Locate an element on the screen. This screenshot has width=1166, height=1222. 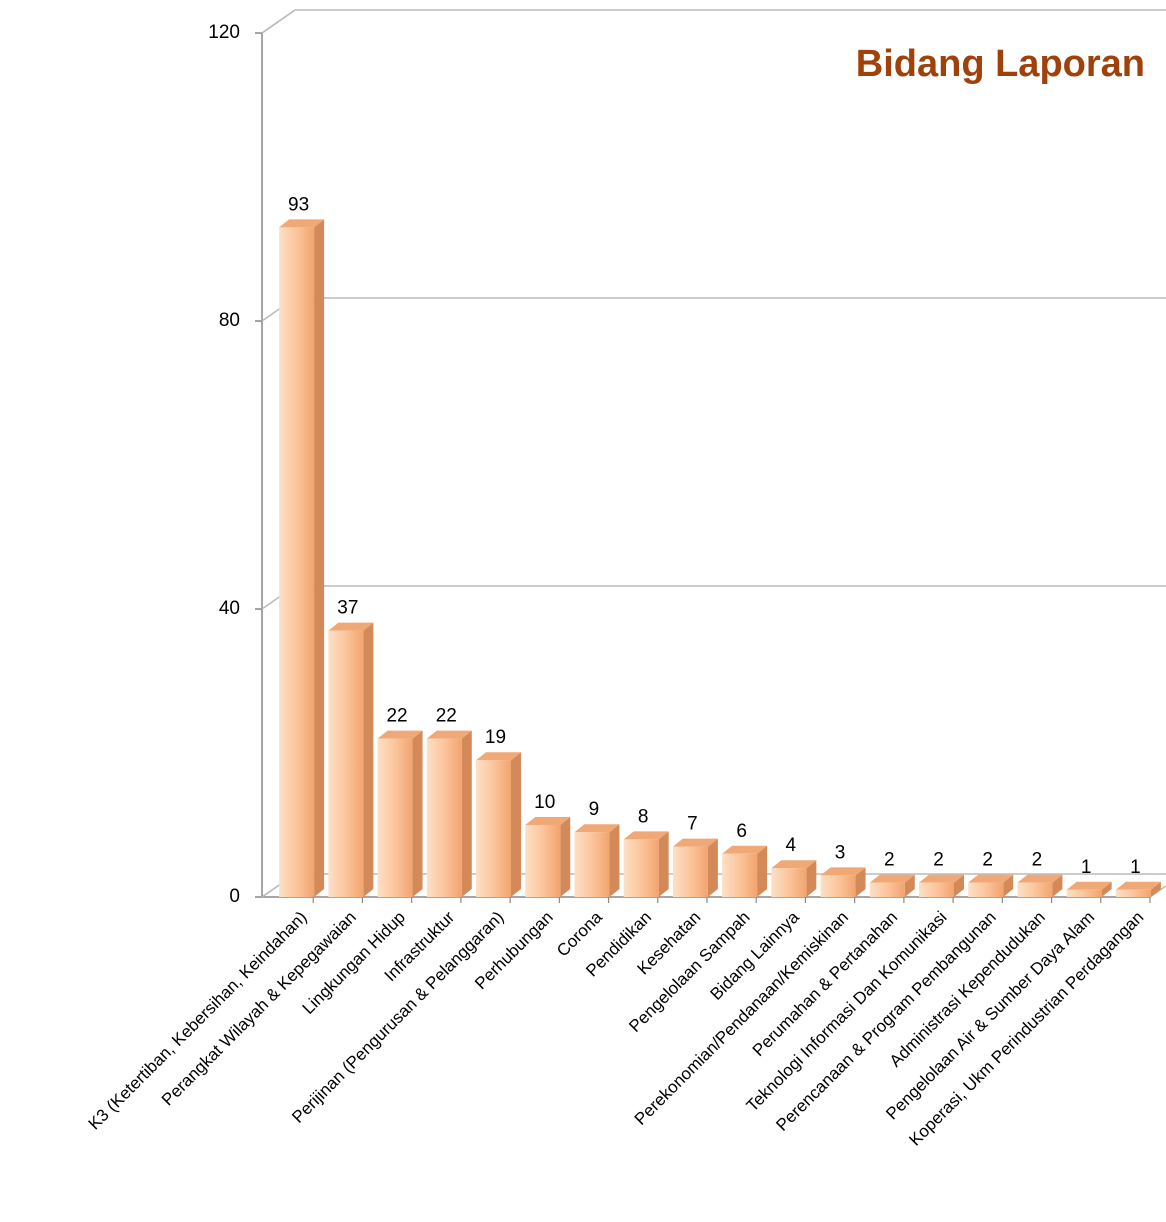
value-label: 93 is located at coordinates (298, 204).